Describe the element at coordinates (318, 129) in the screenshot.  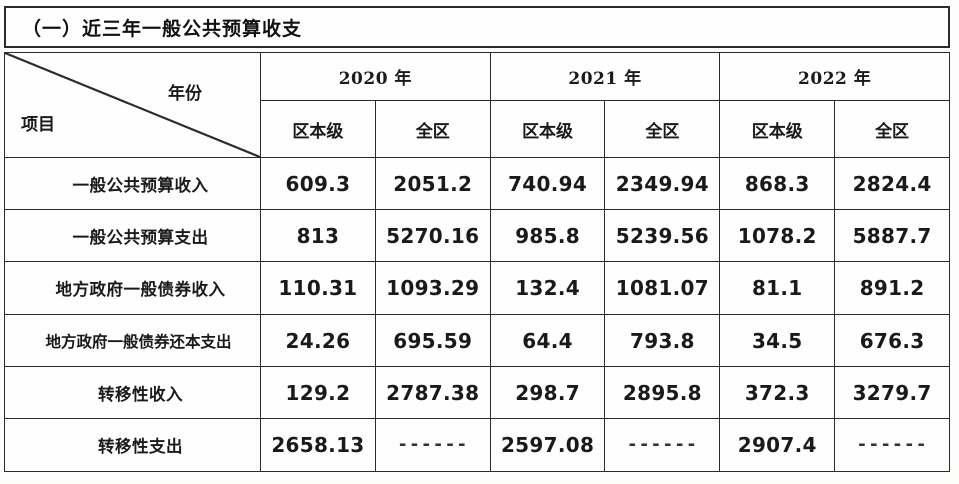
I see `subcolumn-2020-district-level: 区本级` at that location.